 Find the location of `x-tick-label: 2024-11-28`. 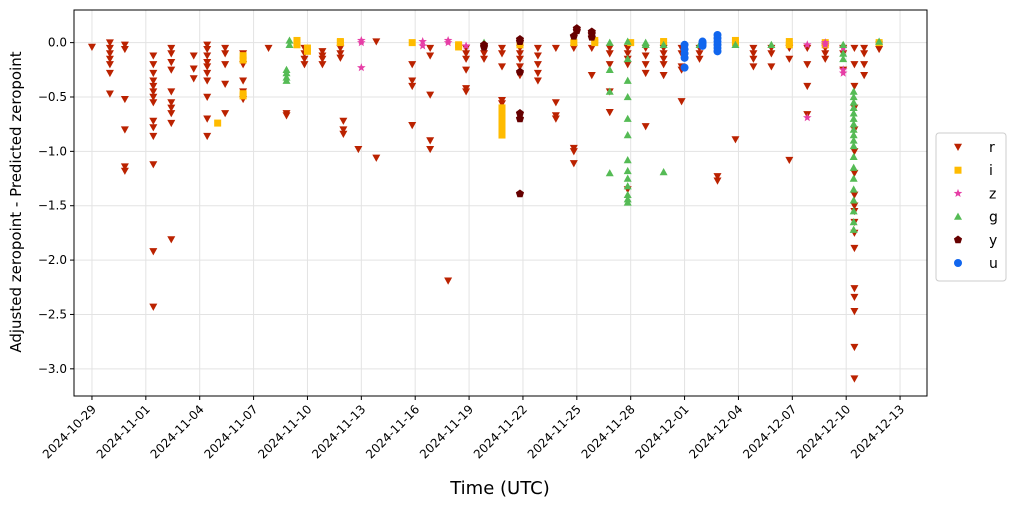

x-tick-label: 2024-11-28 is located at coordinates (608, 431).